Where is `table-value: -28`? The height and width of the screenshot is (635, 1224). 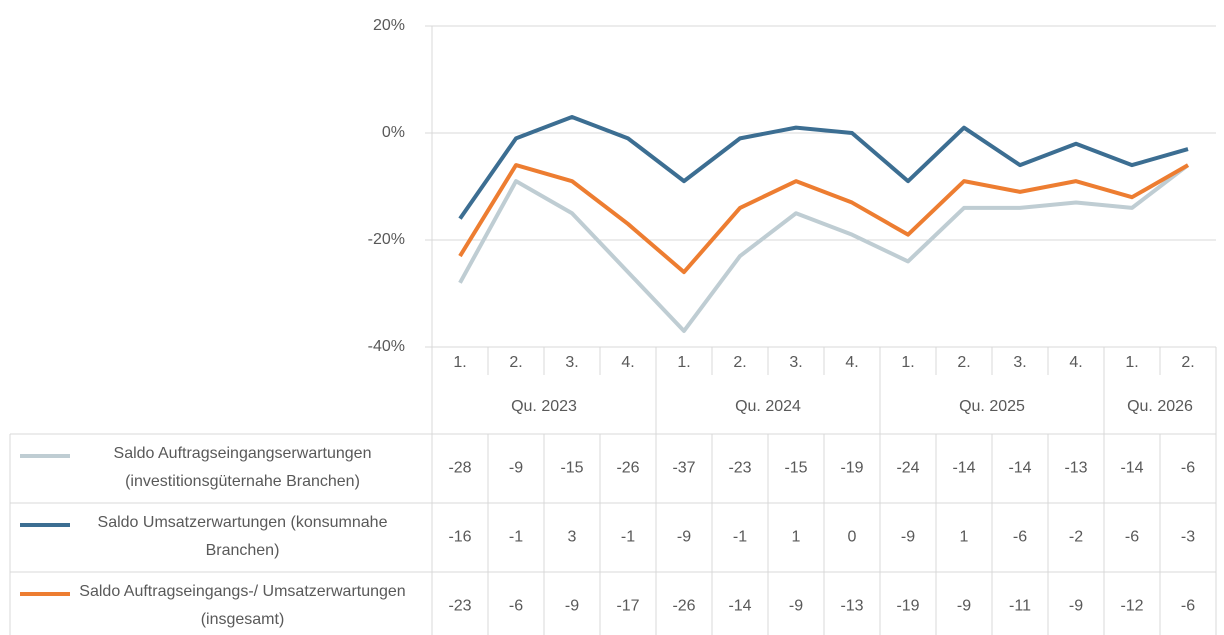 table-value: -28 is located at coordinates (459, 468).